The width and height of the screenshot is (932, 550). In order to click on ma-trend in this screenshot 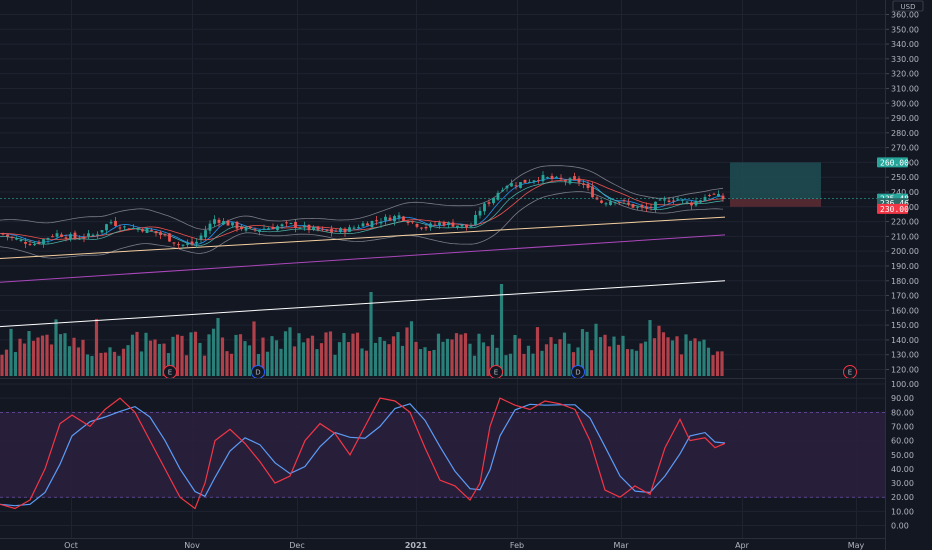, I will do `click(363, 304)`.